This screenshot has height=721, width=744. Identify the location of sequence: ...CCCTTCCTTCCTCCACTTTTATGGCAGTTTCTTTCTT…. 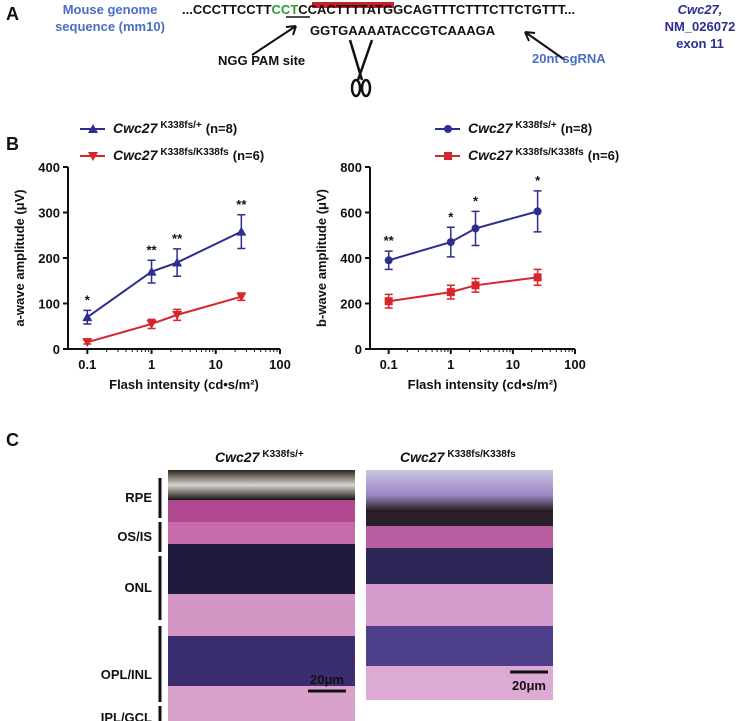
(378, 9).